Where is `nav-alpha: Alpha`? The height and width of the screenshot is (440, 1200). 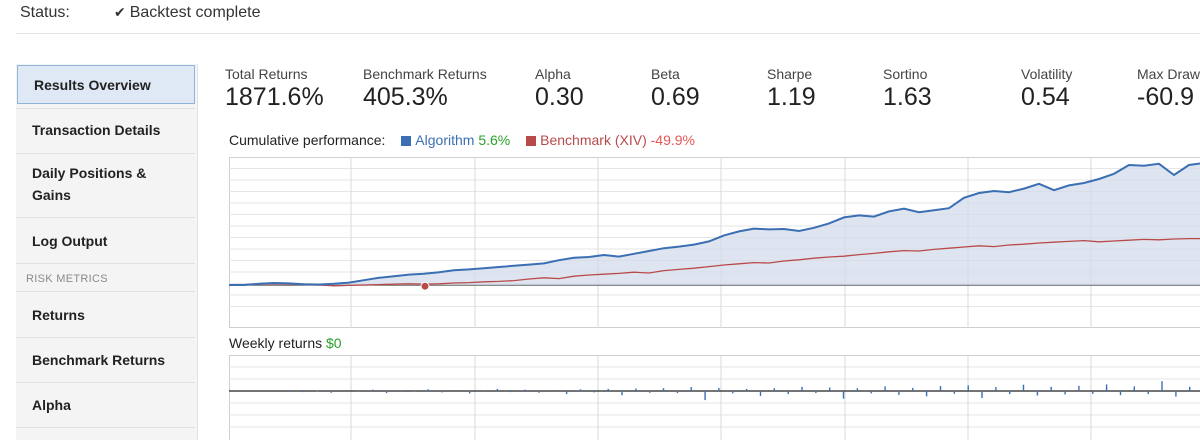
nav-alpha: Alpha is located at coordinates (51, 405).